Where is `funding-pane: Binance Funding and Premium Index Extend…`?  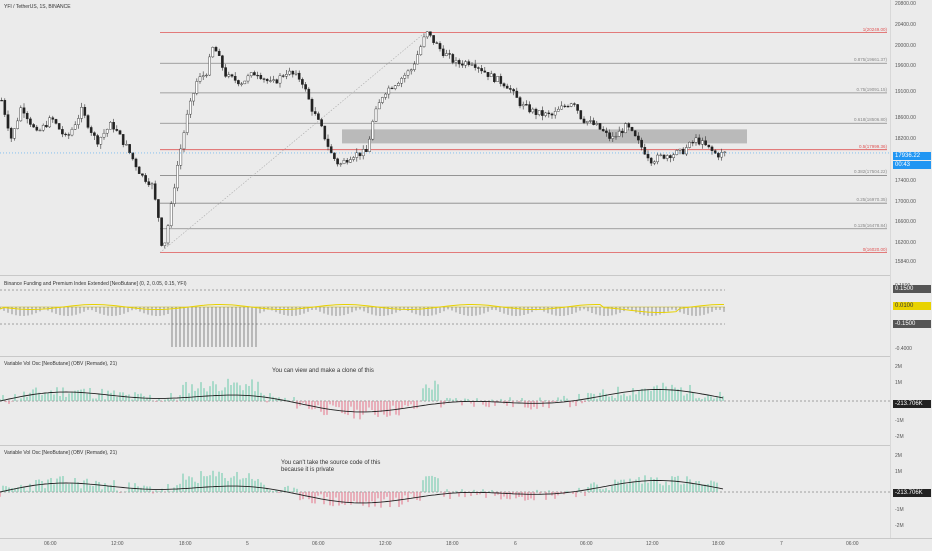 funding-pane: Binance Funding and Premium Index Extend… is located at coordinates (466, 316).